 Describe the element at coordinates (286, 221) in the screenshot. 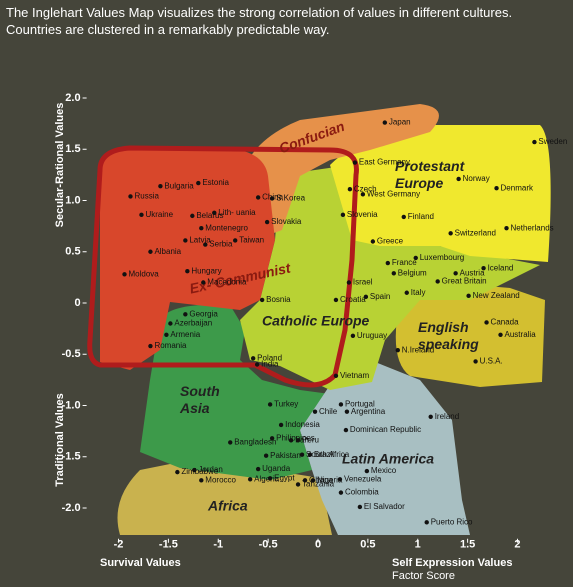

I see `point-label: Slovakia` at that location.